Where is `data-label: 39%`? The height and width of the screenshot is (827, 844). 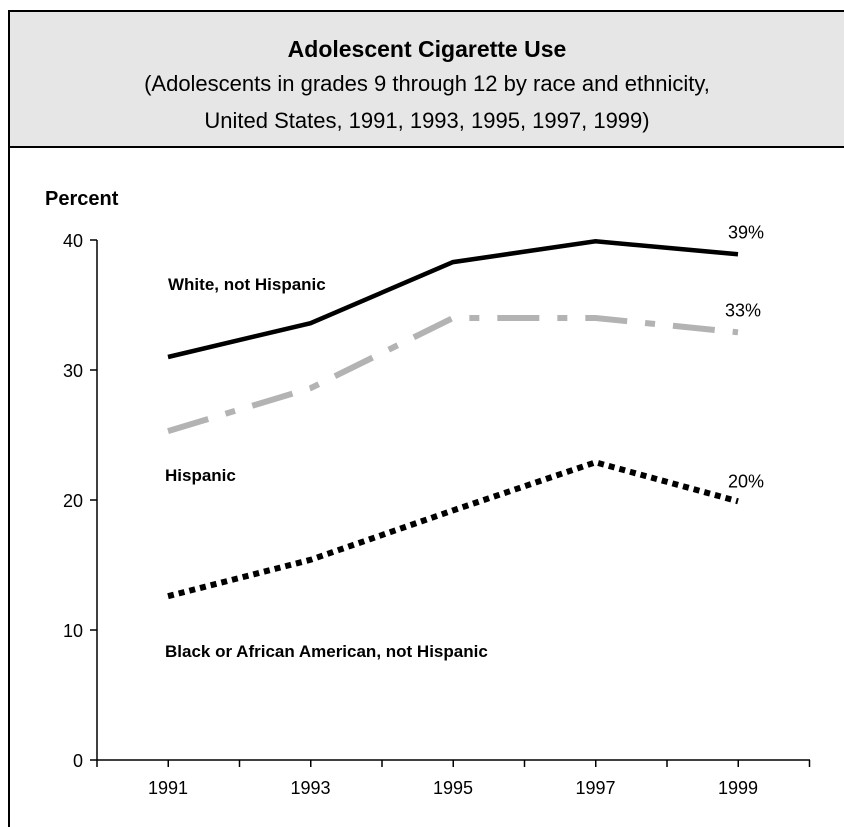 data-label: 39% is located at coordinates (746, 232).